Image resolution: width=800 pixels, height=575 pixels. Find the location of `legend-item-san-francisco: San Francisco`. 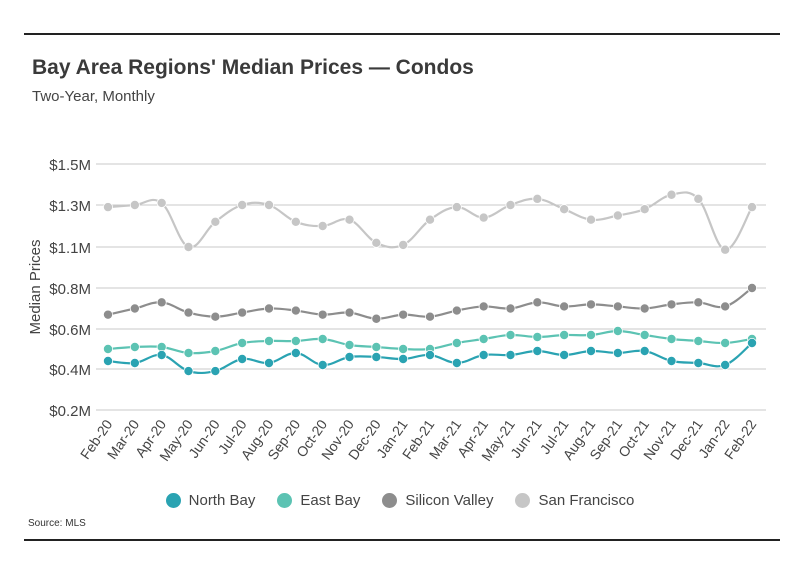

legend-item-san-francisco: San Francisco is located at coordinates (574, 500).